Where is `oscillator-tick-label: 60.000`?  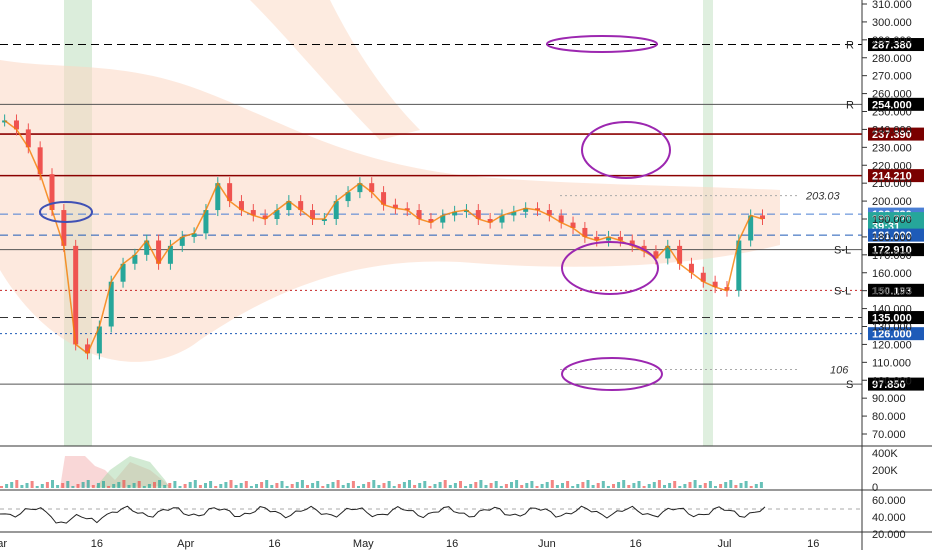 oscillator-tick-label: 60.000 is located at coordinates (889, 501).